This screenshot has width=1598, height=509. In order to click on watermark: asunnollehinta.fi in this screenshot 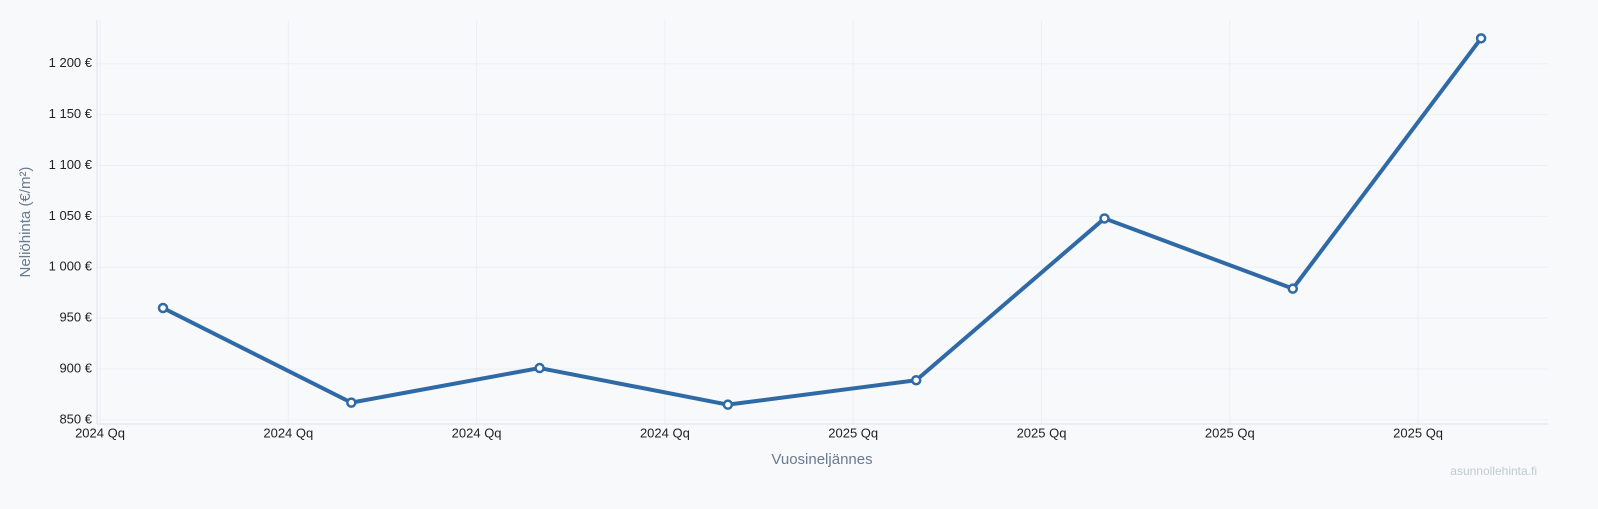, I will do `click(1493, 471)`.